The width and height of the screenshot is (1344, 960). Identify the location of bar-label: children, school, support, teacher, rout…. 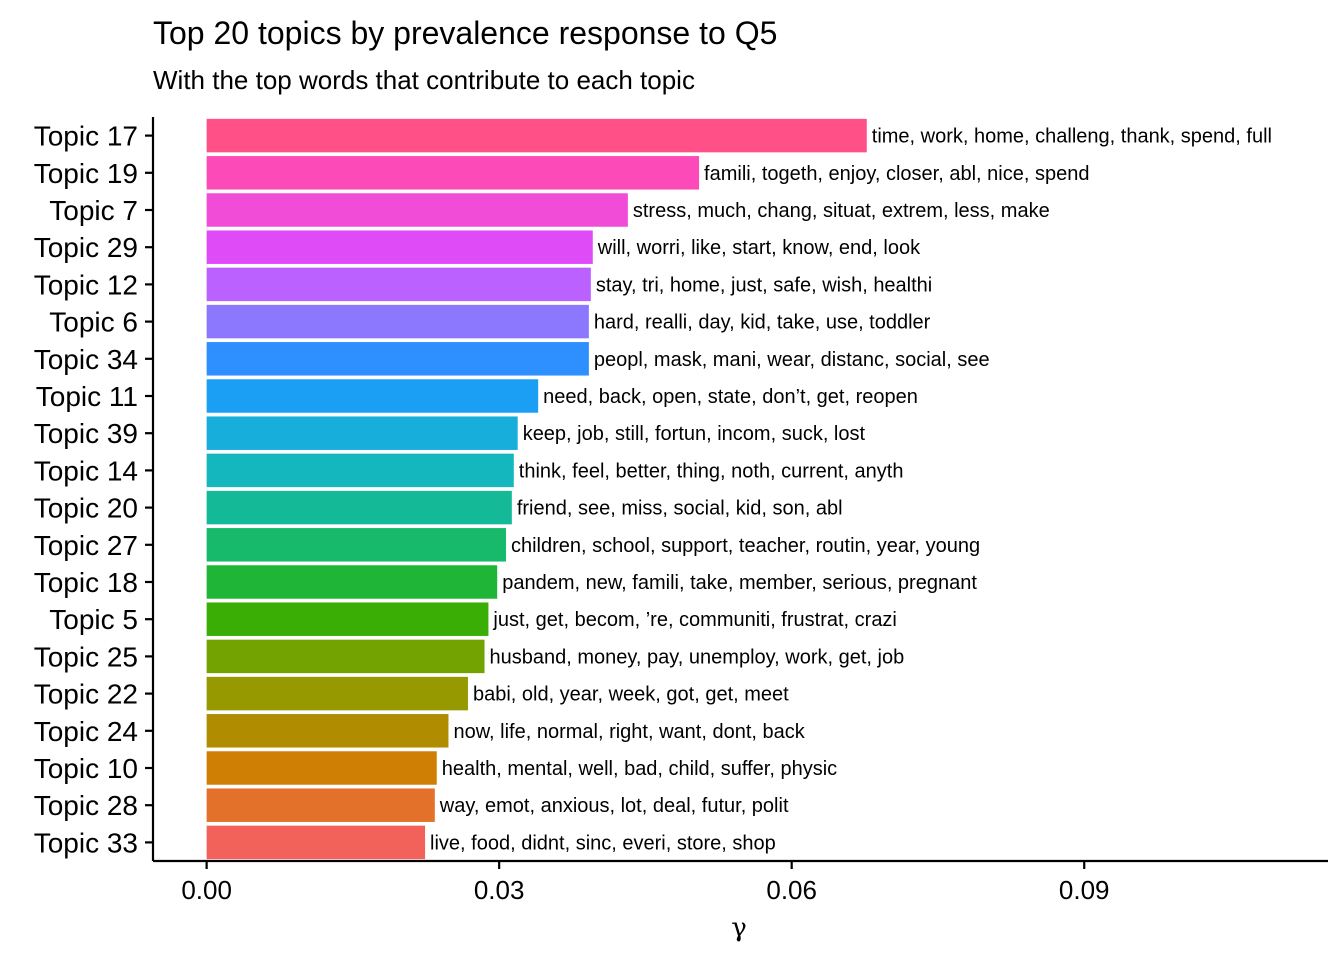
(745, 546).